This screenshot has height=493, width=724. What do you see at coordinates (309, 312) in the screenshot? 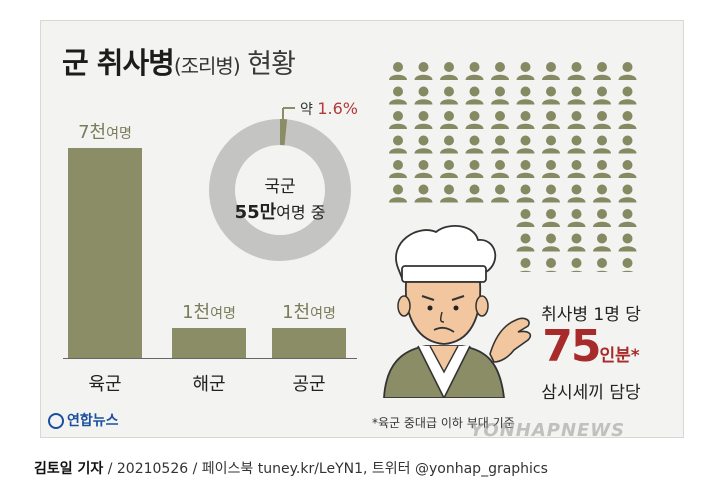
I see `bar-value-label-airforce: 1천여명` at bounding box center [309, 312].